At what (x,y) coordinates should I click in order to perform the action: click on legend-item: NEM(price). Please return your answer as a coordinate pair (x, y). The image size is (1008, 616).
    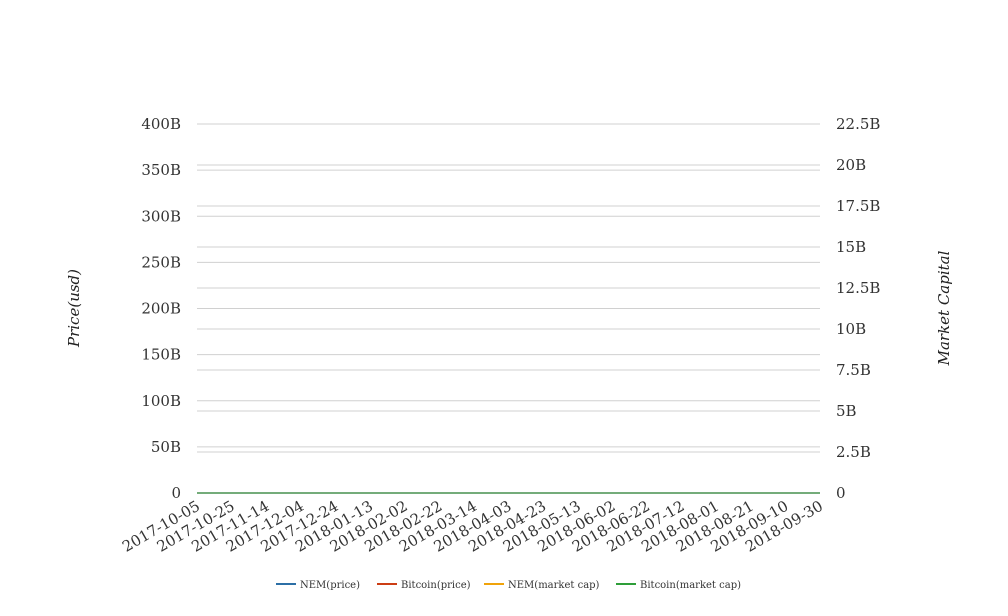
    Looking at the image, I should click on (318, 585).